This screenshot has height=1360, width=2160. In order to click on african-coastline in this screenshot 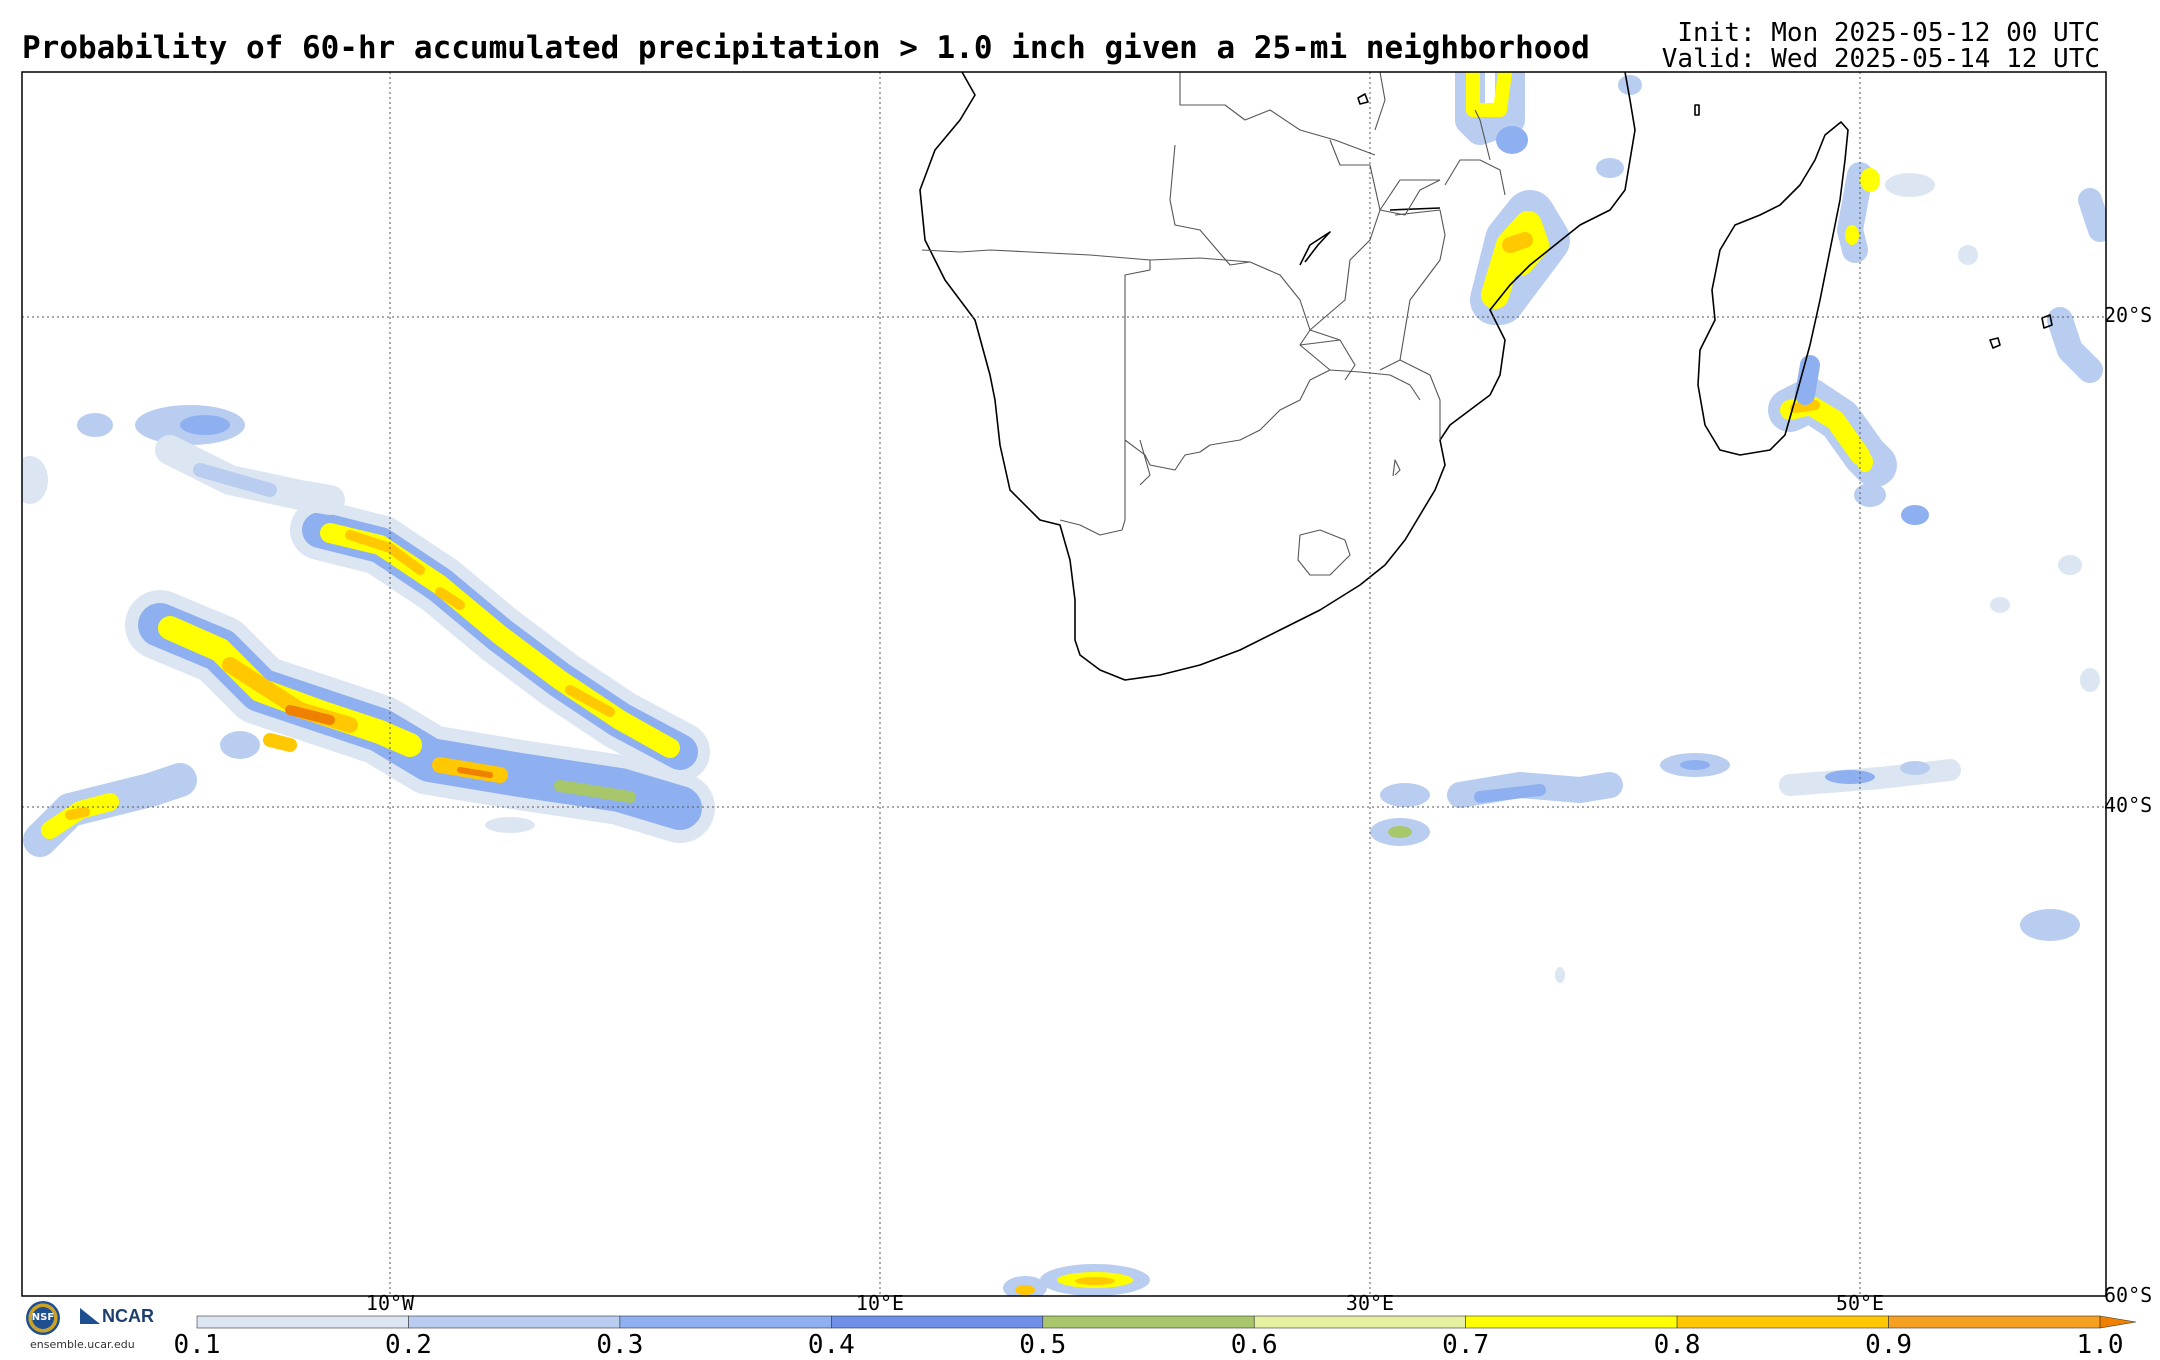, I will do `click(1277, 376)`.